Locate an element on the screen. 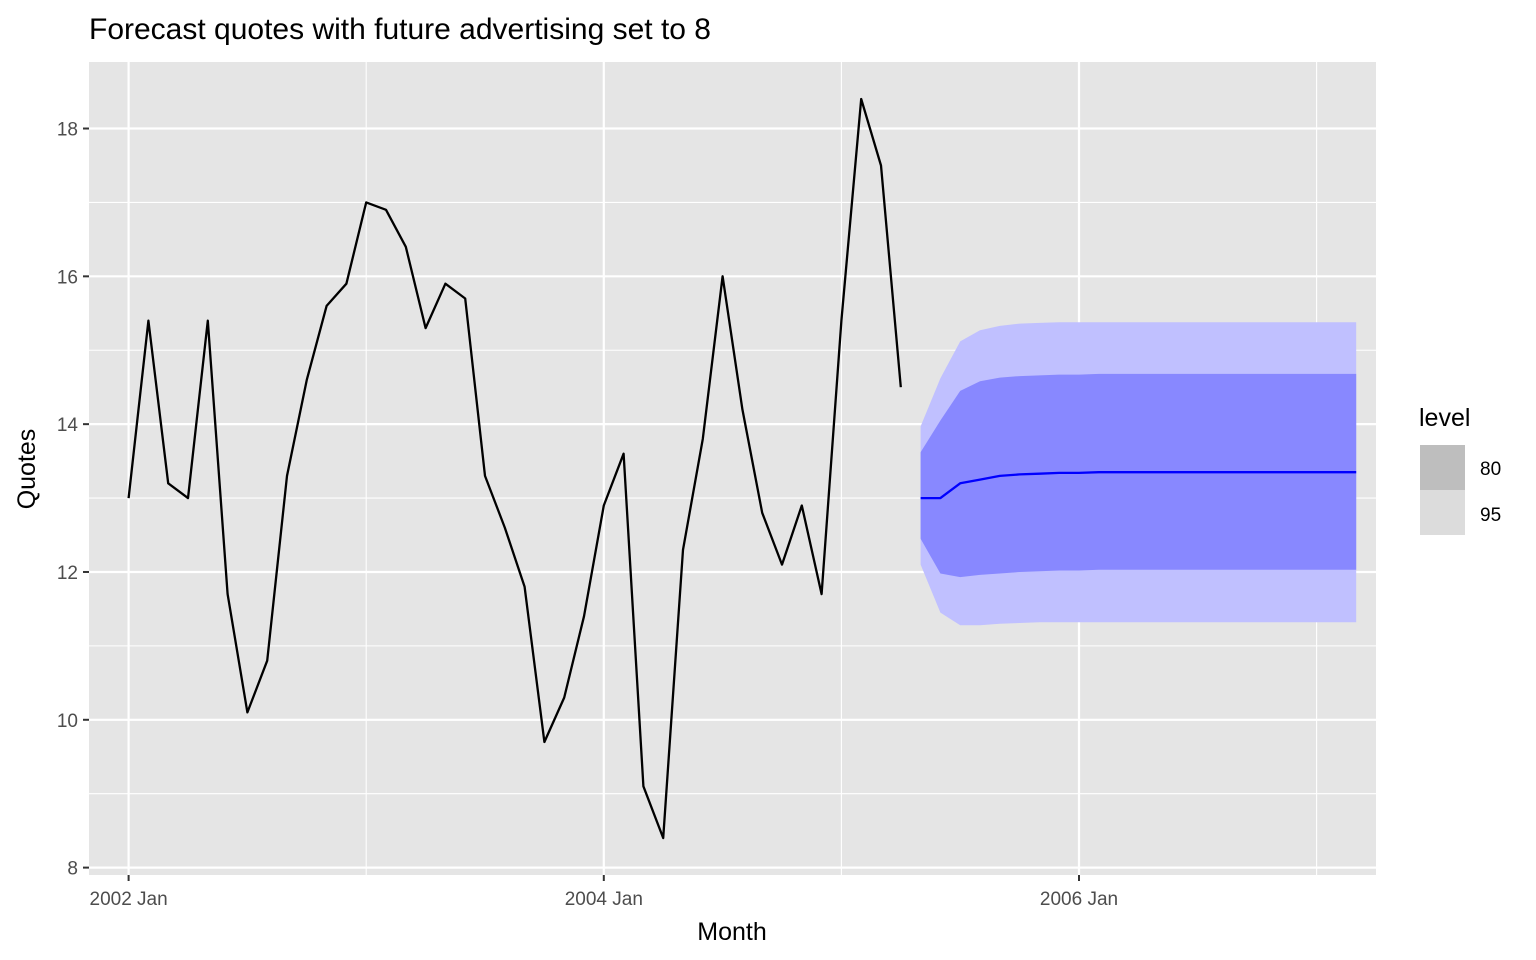 The width and height of the screenshot is (1536, 960). interval-80-band is located at coordinates (1138, 475).